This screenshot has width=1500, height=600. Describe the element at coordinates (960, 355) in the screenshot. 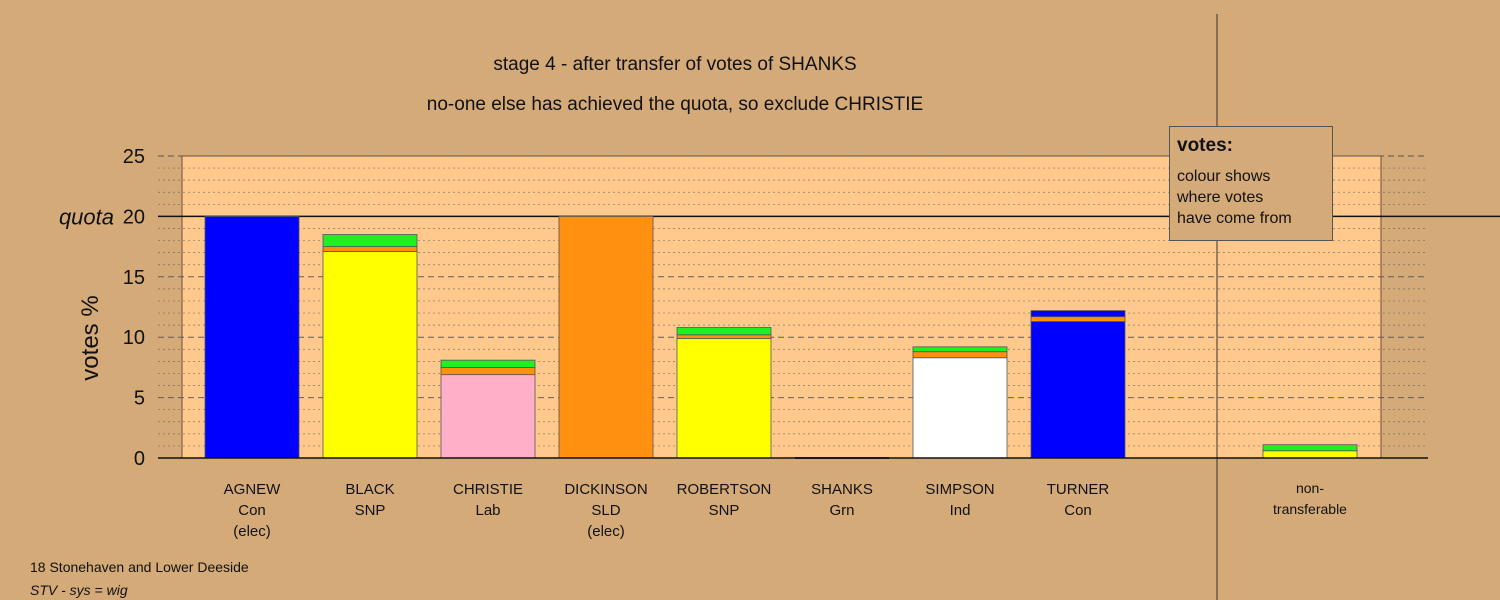

I see `bar-simpson-segment-sld` at that location.